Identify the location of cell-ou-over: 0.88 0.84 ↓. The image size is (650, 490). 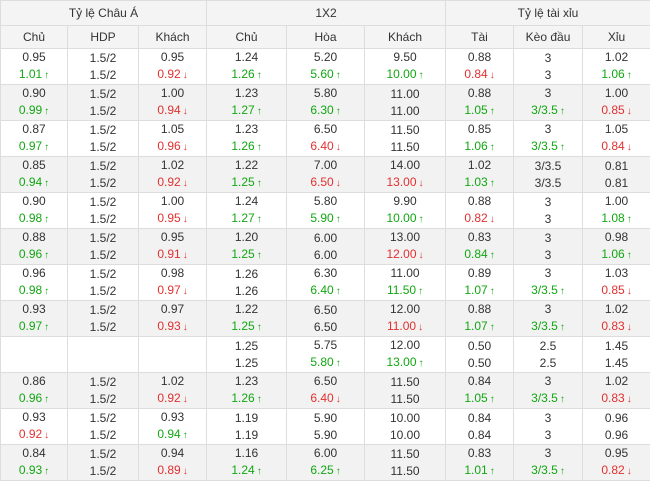
(480, 66).